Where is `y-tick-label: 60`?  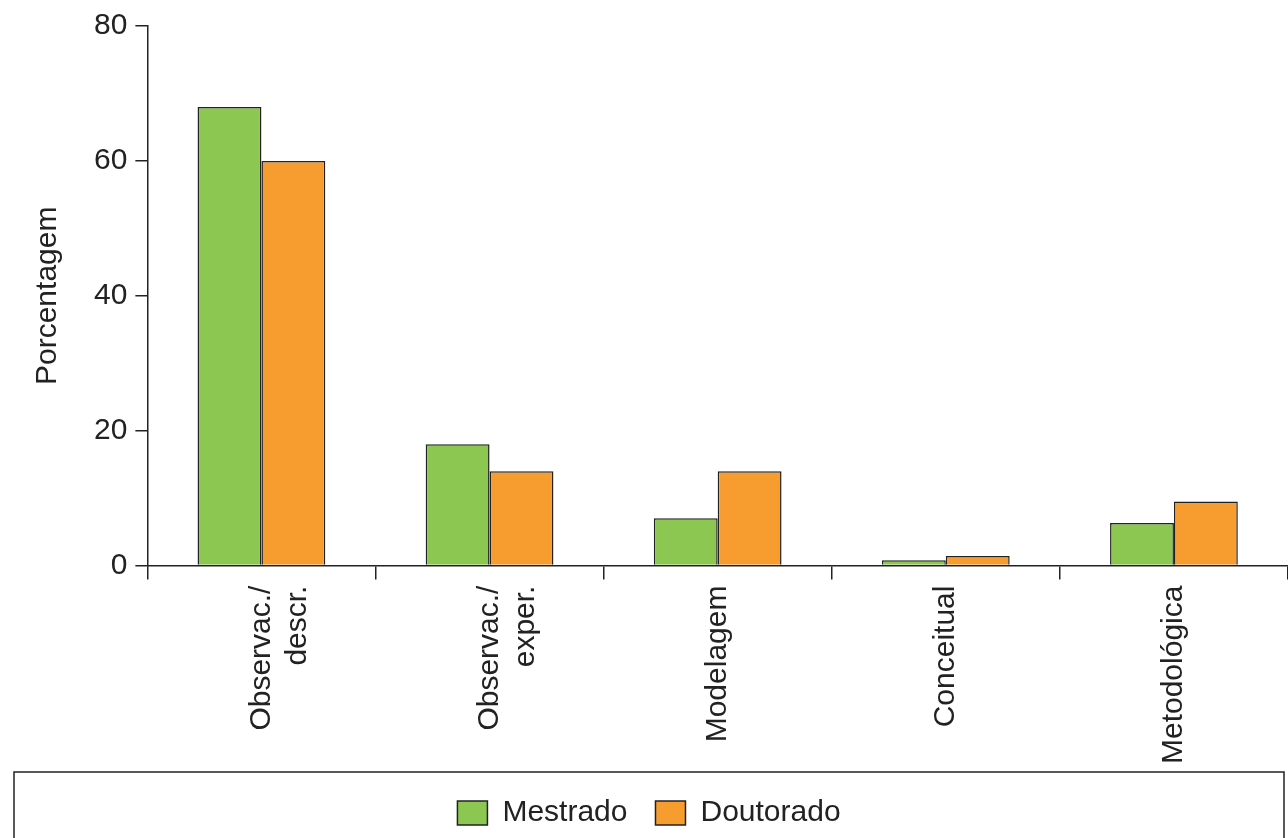 y-tick-label: 60 is located at coordinates (110, 159).